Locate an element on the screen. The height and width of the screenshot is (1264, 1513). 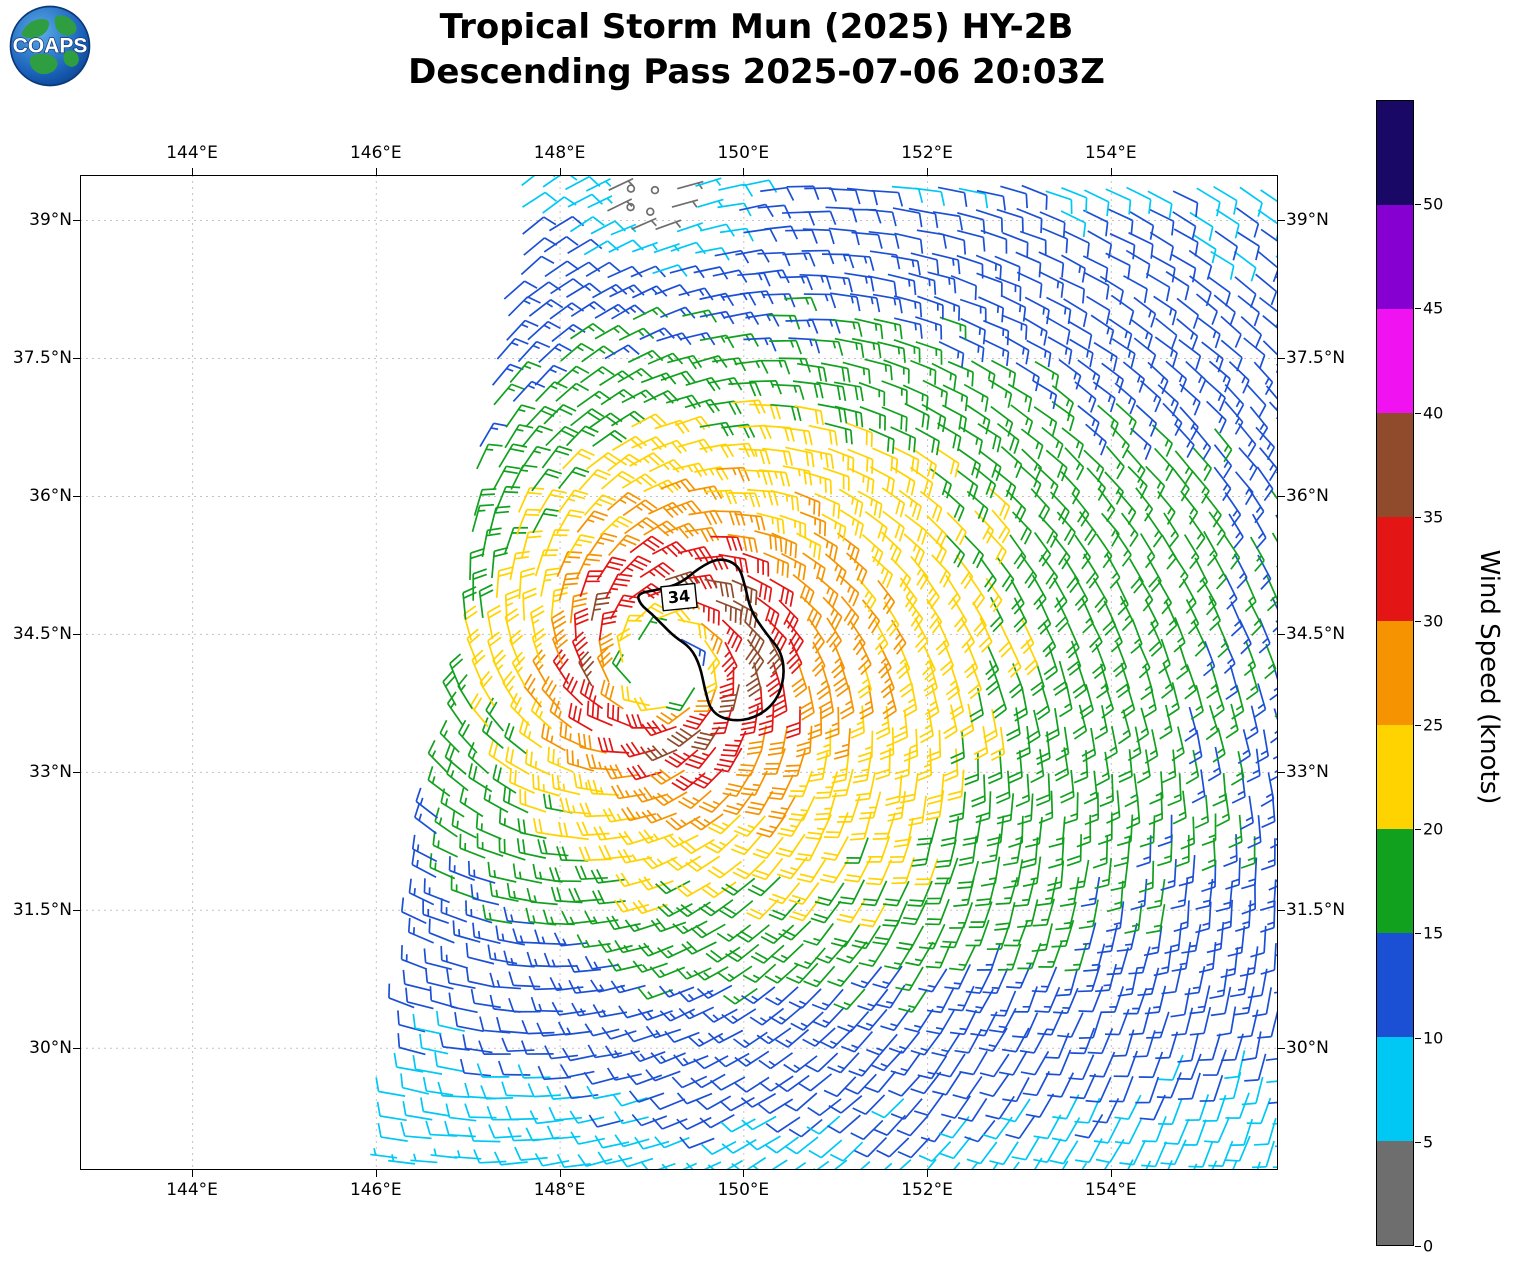
x-tick-label-bottom: 144°E is located at coordinates (192, 1190).